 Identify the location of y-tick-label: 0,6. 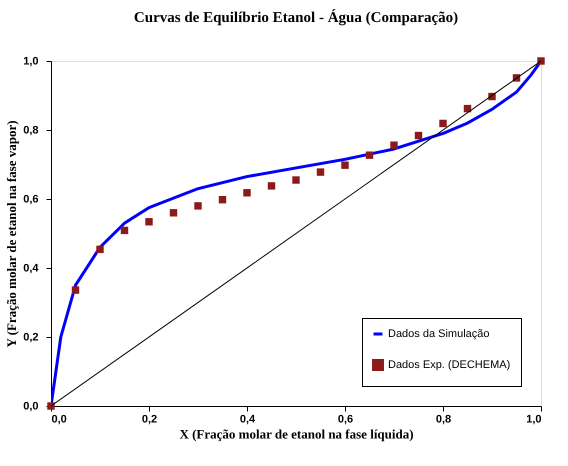
(30, 200).